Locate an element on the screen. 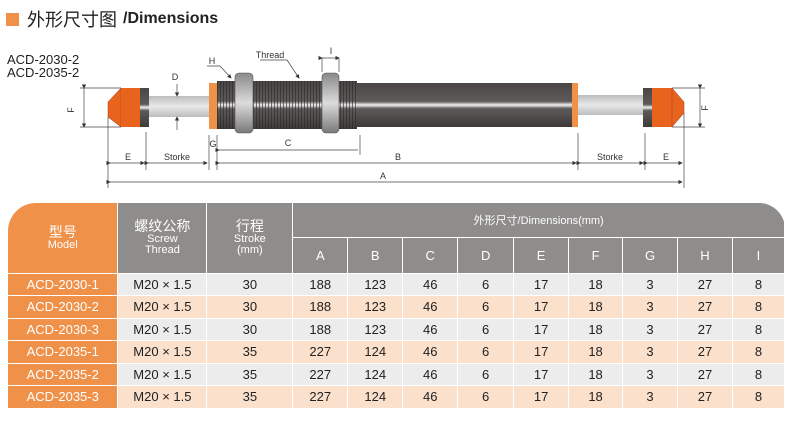  header-model: 型号 Model is located at coordinates (63, 238).